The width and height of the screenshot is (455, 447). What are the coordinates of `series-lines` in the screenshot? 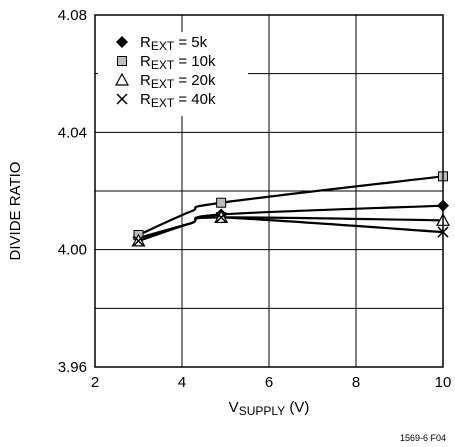 It's located at (291, 208).